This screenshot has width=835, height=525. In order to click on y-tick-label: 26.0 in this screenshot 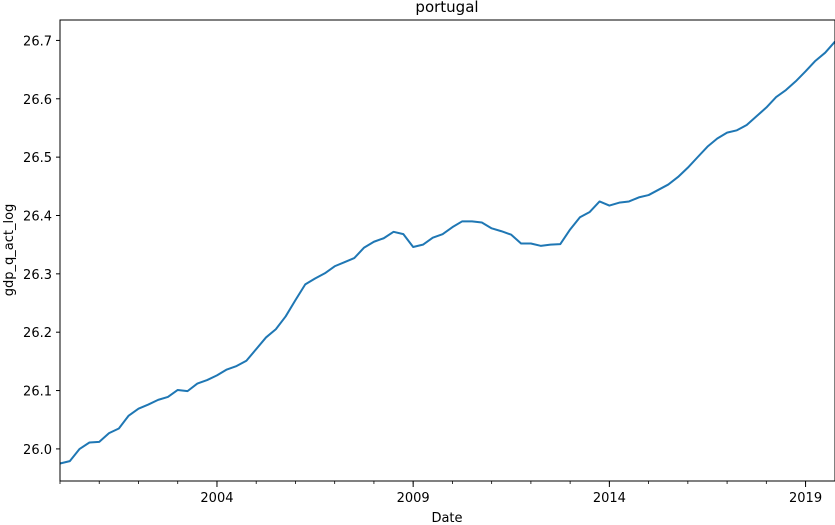, I will do `click(37, 450)`.